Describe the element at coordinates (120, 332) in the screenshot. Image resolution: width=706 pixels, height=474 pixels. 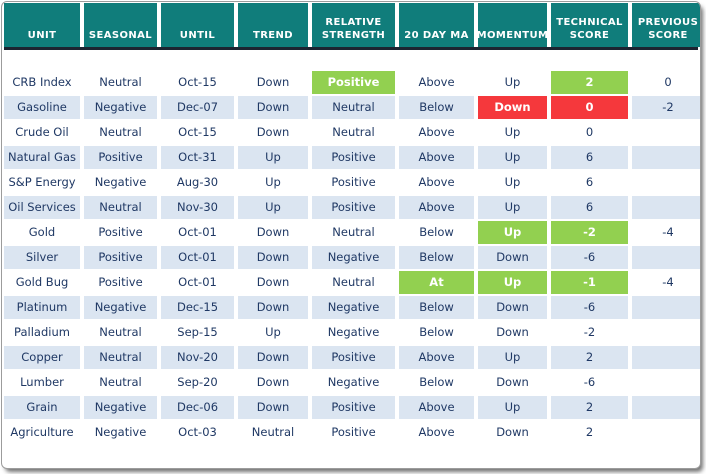
I see `table-cell-seasonal: Neutral` at that location.